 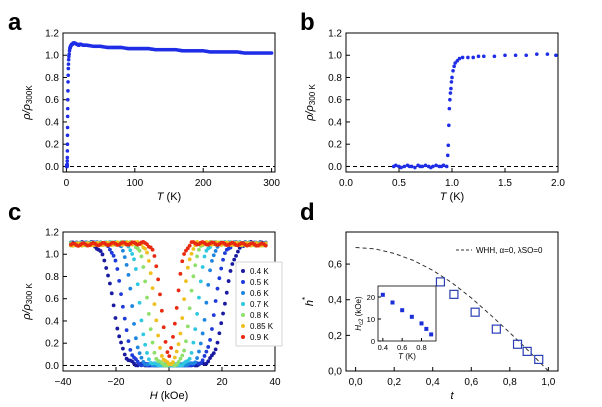 I want to click on inset-x-label: T (K), so click(x=407, y=356).